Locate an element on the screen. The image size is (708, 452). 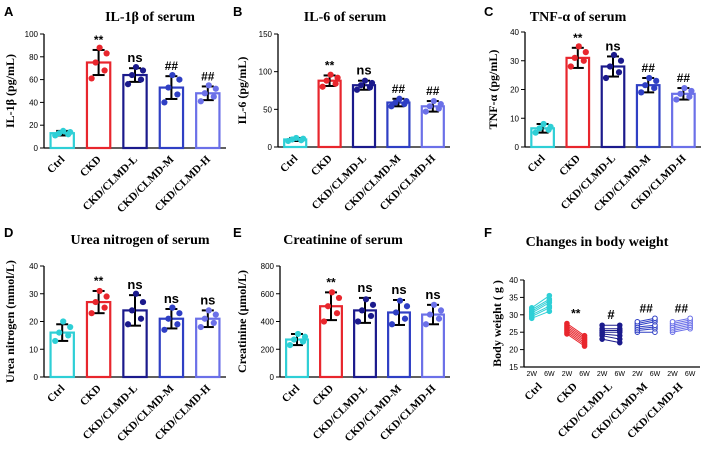
y-tick-label: 50 is located at coordinates (267, 109).